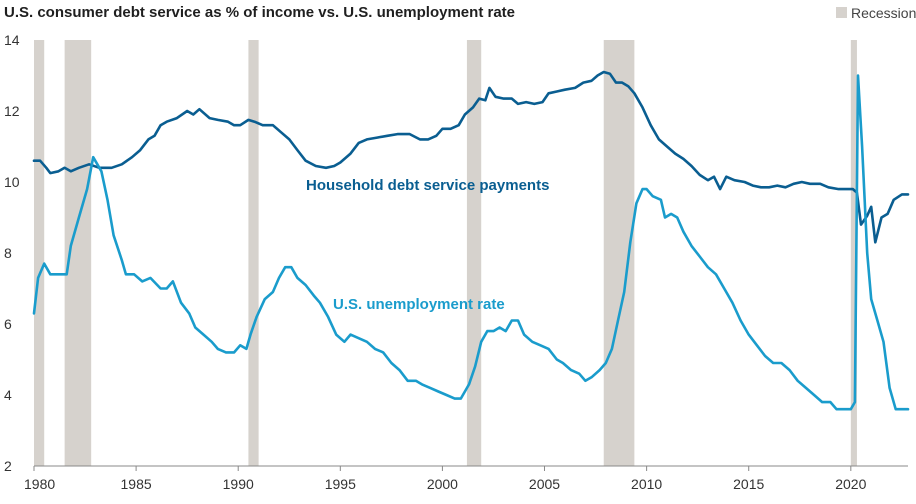  I want to click on legend-recession-swatch, so click(841, 12).